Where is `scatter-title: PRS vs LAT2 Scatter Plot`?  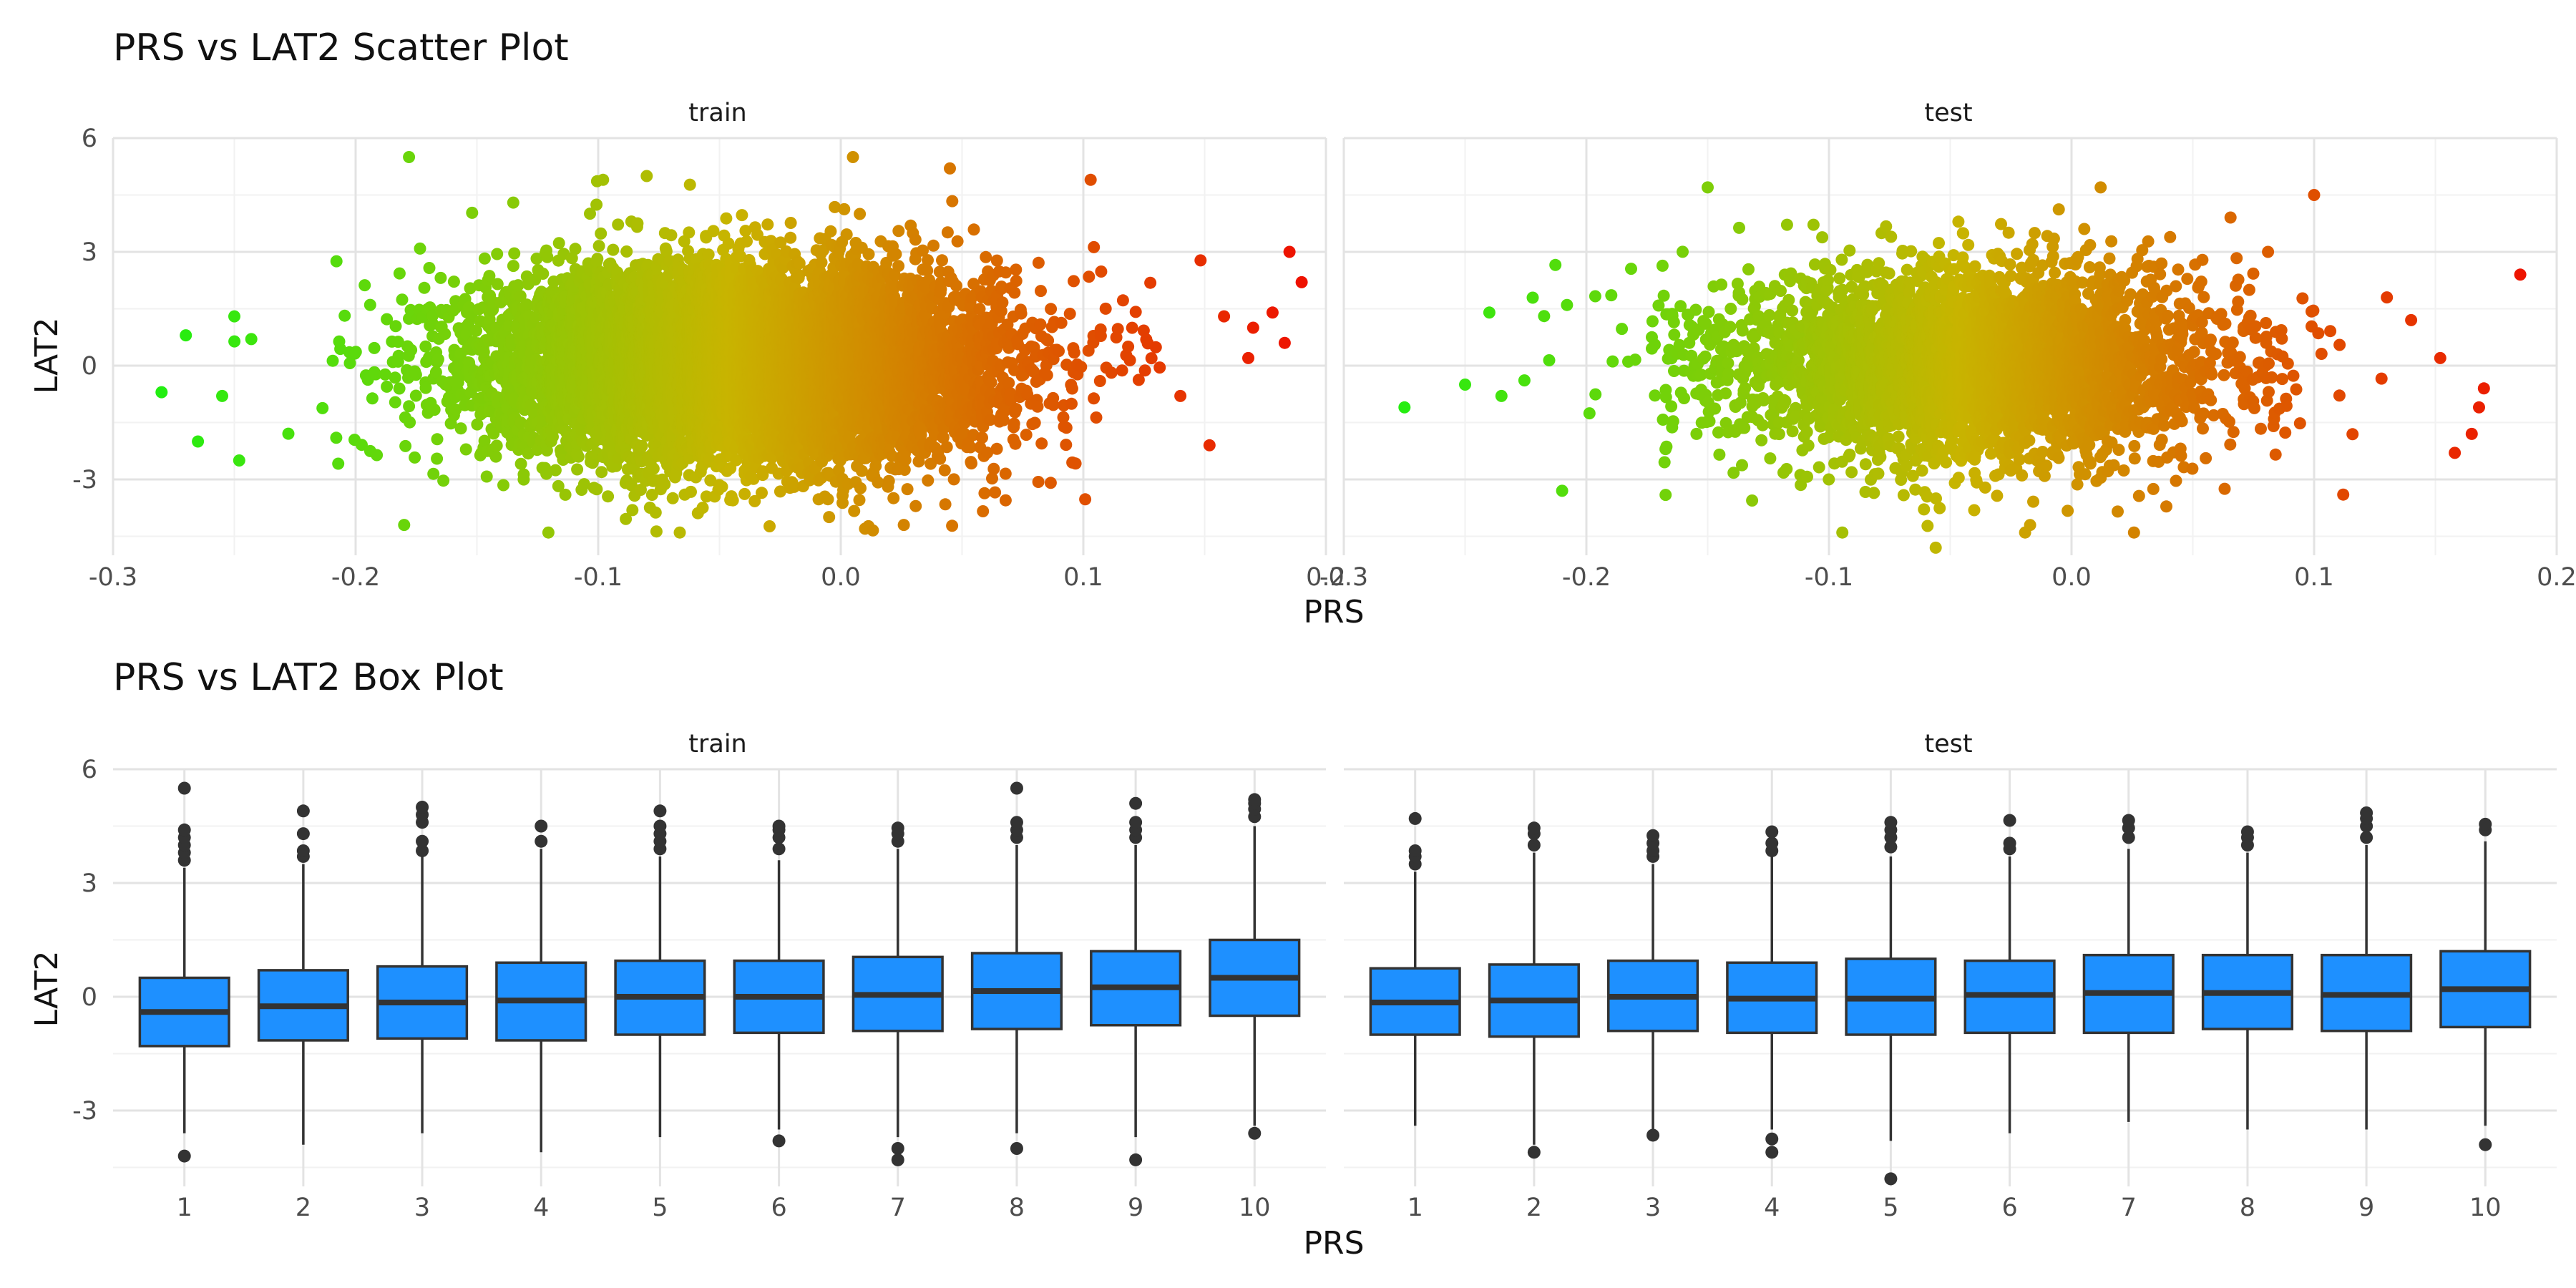 scatter-title: PRS vs LAT2 Scatter Plot is located at coordinates (341, 48).